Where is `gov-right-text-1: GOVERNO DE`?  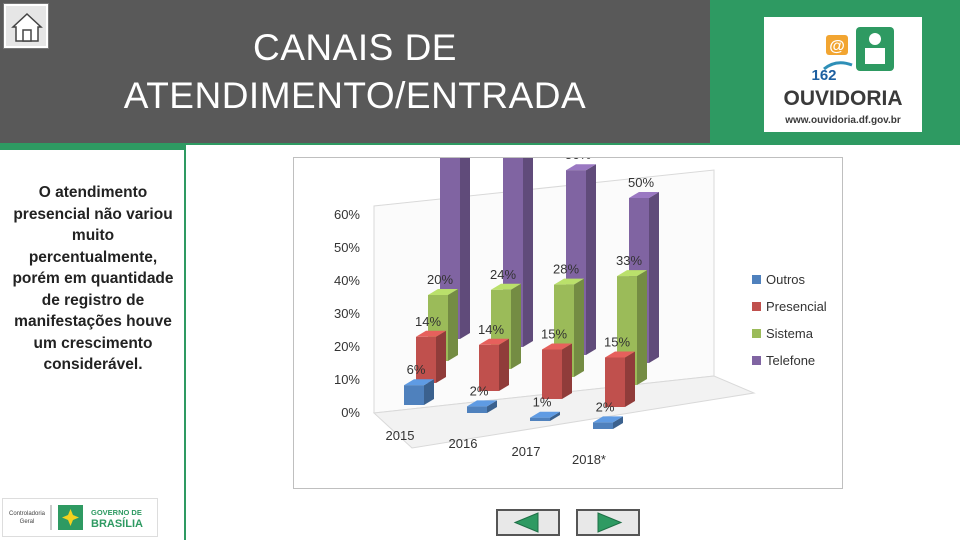 gov-right-text-1: GOVERNO DE is located at coordinates (116, 512).